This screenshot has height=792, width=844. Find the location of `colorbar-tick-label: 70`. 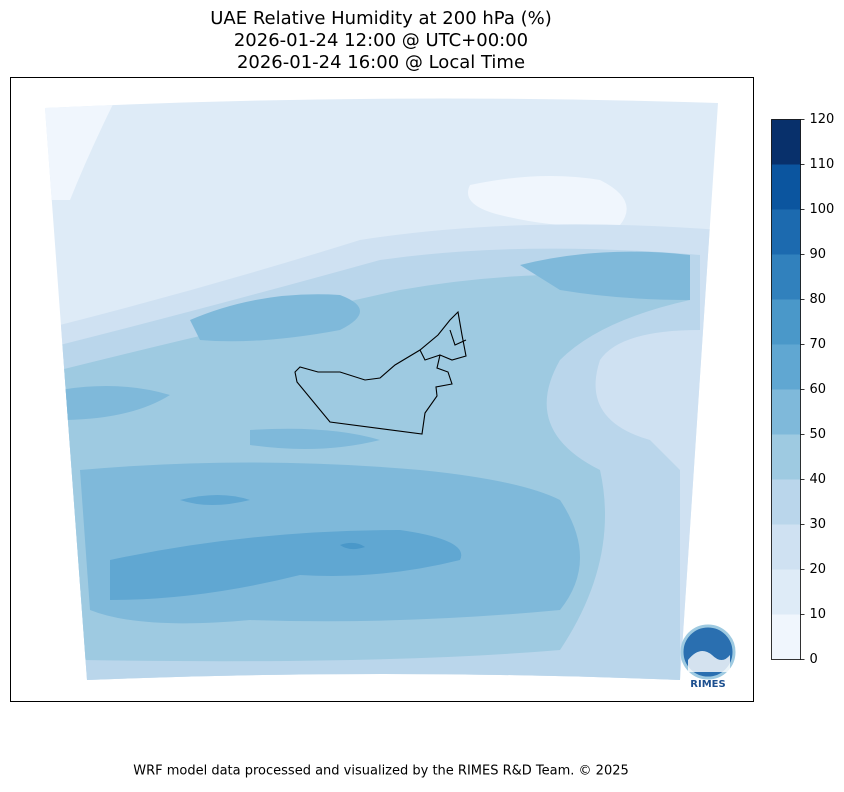

colorbar-tick-label: 70 is located at coordinates (818, 344).